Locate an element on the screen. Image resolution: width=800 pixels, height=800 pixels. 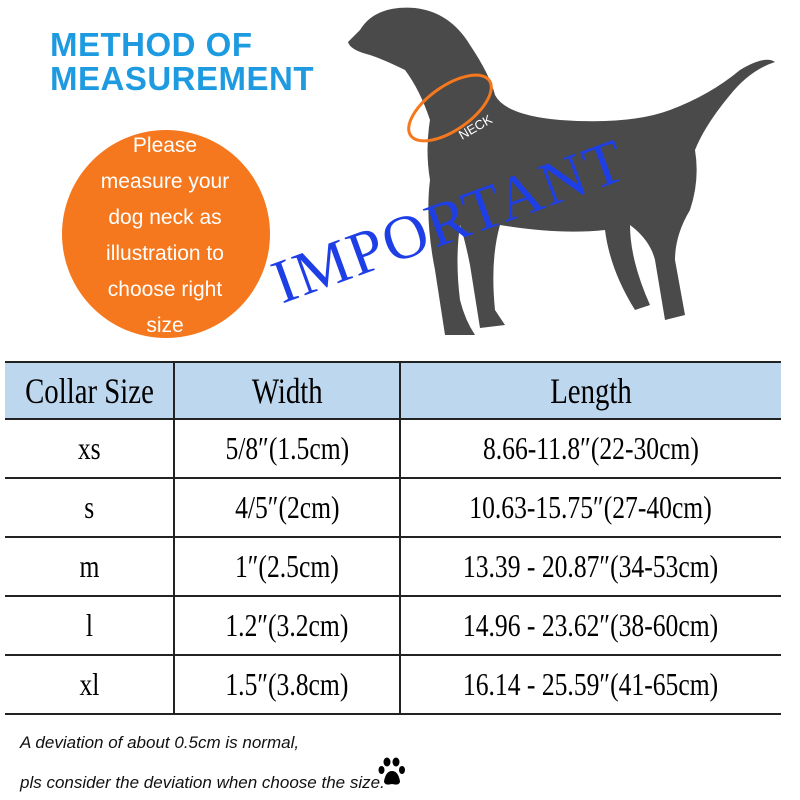
table-row: m 1″(2.5cm) 13.39 - 20.87″(34-53cm) is located at coordinates (393, 566).